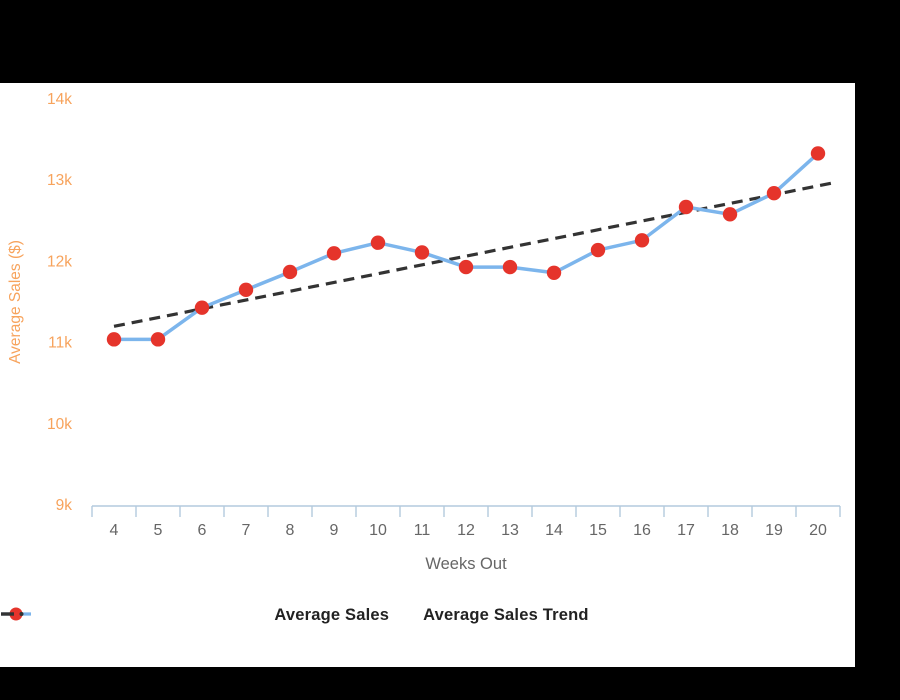 The height and width of the screenshot is (700, 900). I want to click on legend: Average Sales Average Sales Trend, so click(427, 615).